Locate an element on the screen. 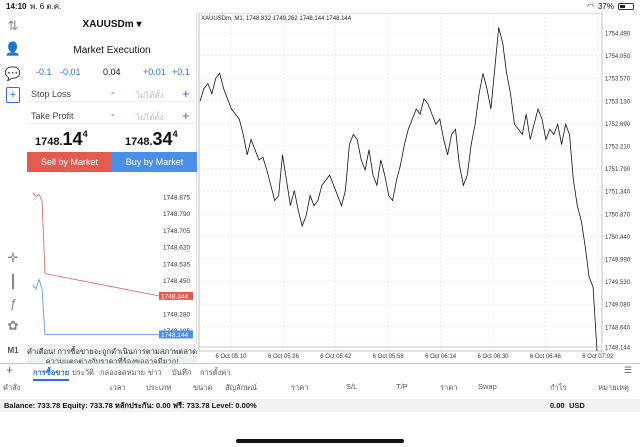 This screenshot has height=447, width=640. x-tick-label: 6 Oct 06:30 is located at coordinates (493, 357).